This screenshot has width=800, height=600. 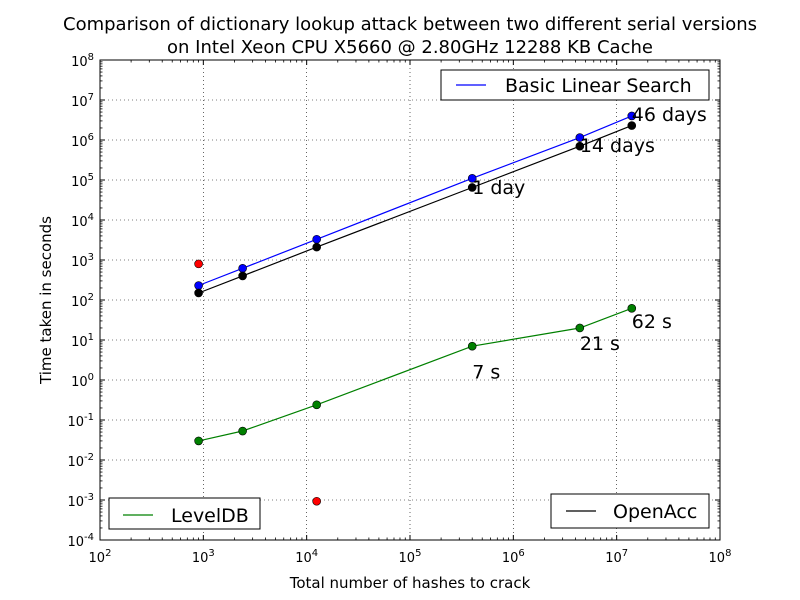 What do you see at coordinates (80, 461) in the screenshot?
I see `tick-label: 10⁻²` at bounding box center [80, 461].